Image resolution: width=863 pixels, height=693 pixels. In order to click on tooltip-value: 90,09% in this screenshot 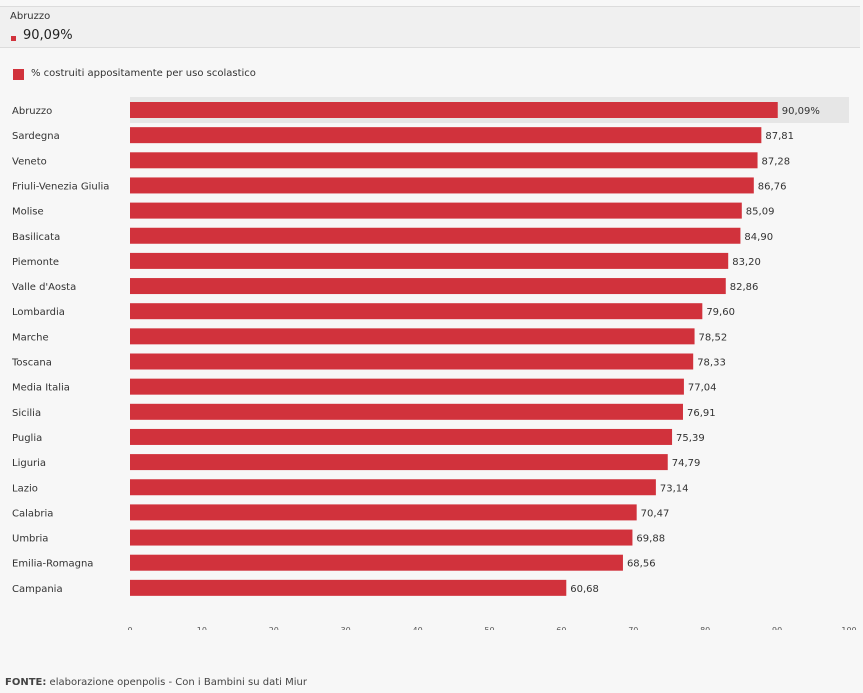, I will do `click(48, 35)`.